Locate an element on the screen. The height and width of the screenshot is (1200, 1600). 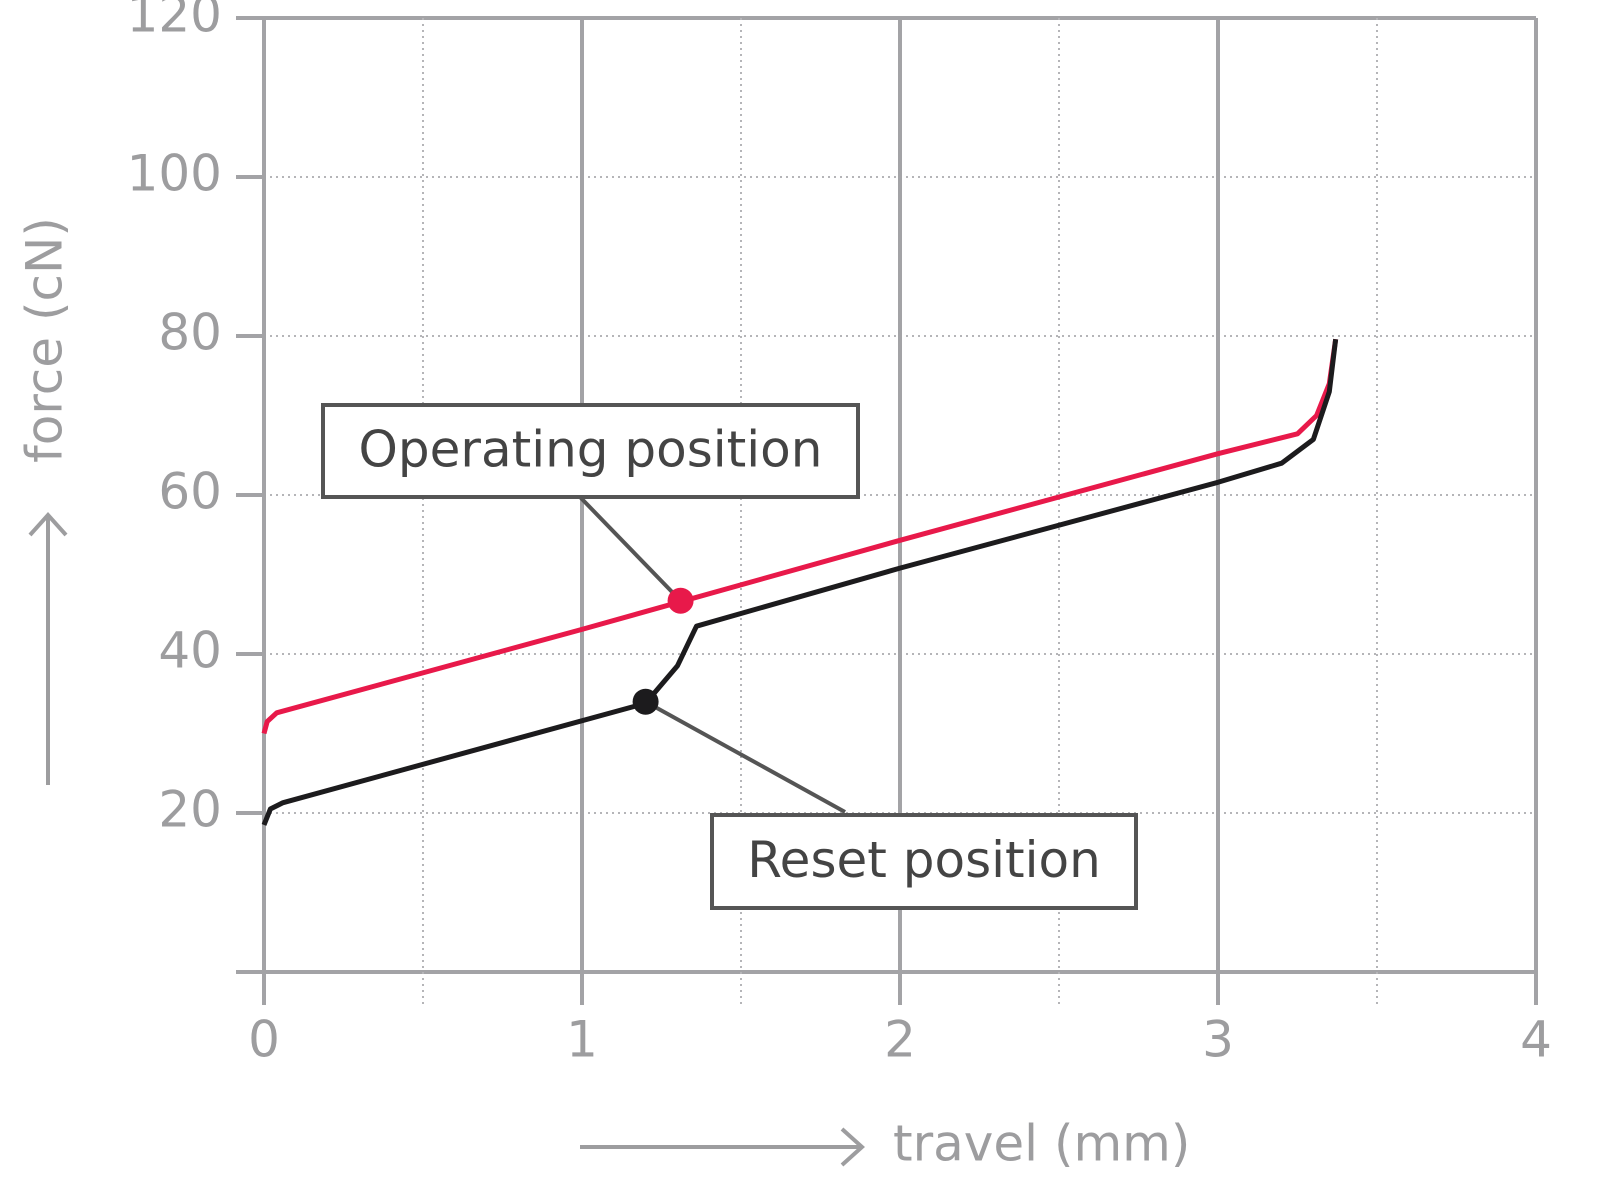
y-tick-label: 120 is located at coordinates (174, 22).